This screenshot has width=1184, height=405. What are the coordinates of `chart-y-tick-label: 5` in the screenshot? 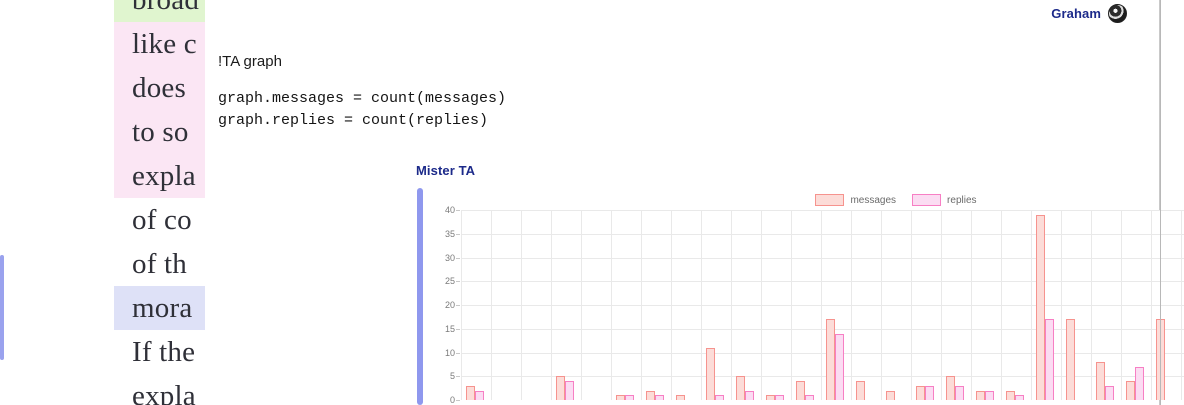 It's located at (455, 376).